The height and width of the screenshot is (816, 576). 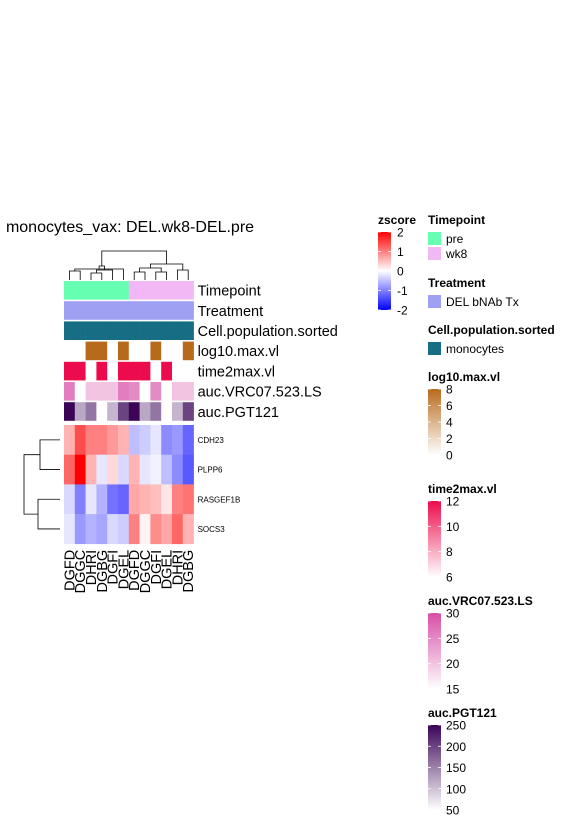 I want to click on legend-title-zscore: zscore, so click(x=397, y=220).